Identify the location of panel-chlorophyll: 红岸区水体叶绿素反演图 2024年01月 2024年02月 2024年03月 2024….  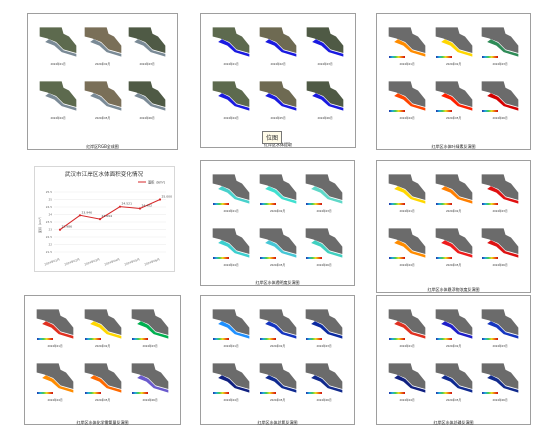
(453, 81).